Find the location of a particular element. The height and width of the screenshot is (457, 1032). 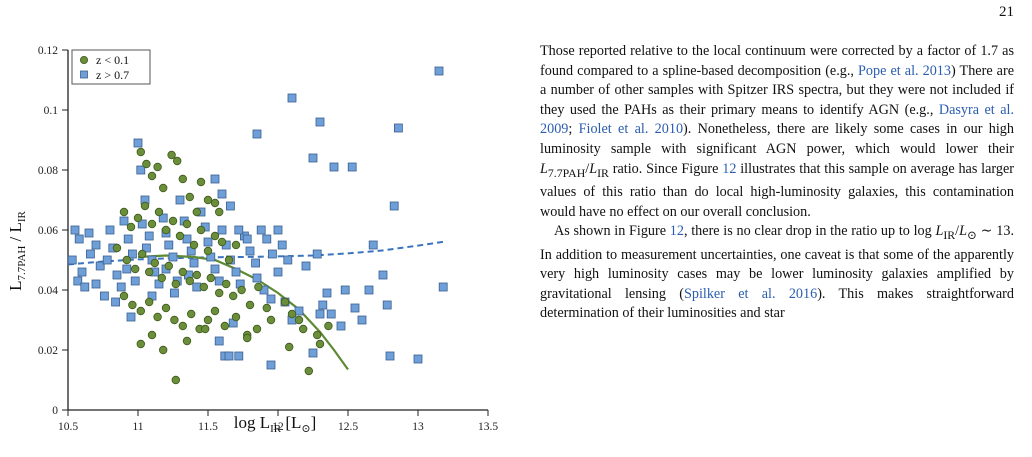

x-axis-title: log LIR [L⊙] is located at coordinates (275, 424).